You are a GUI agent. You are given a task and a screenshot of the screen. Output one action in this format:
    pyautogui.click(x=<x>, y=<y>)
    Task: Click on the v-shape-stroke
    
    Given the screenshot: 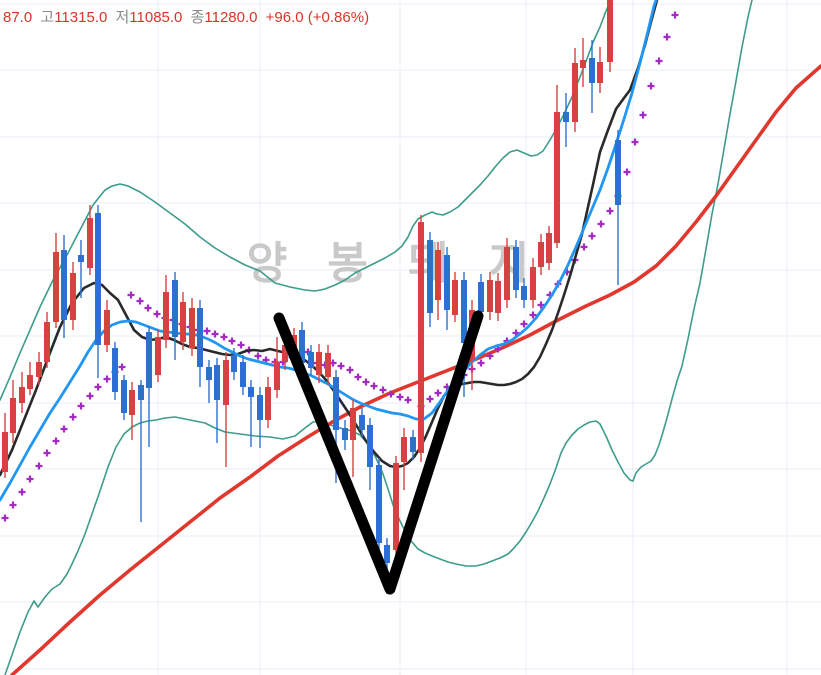 What is the action you would take?
    pyautogui.click(x=378, y=452)
    